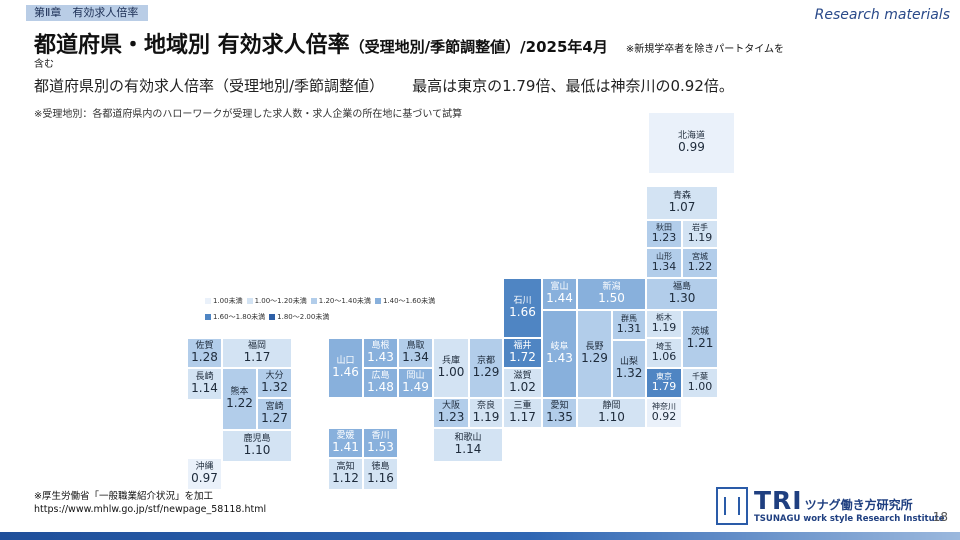  Describe the element at coordinates (380, 466) in the screenshot. I see `pref-name: 徳島` at that location.